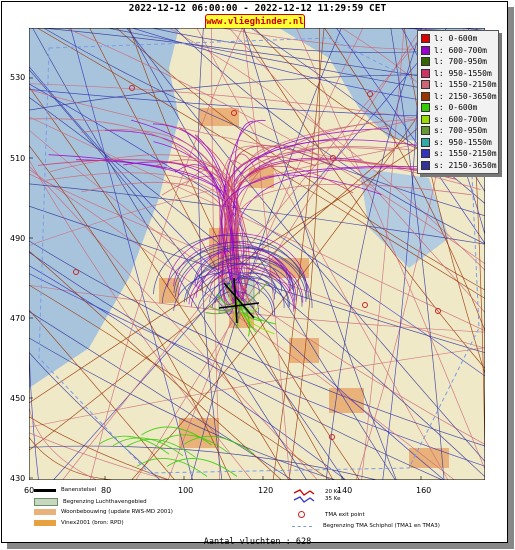 The image size is (515, 550). Describe the element at coordinates (333, 499) in the screenshot. I see `legend-noise-35: 35 Ke` at that location.